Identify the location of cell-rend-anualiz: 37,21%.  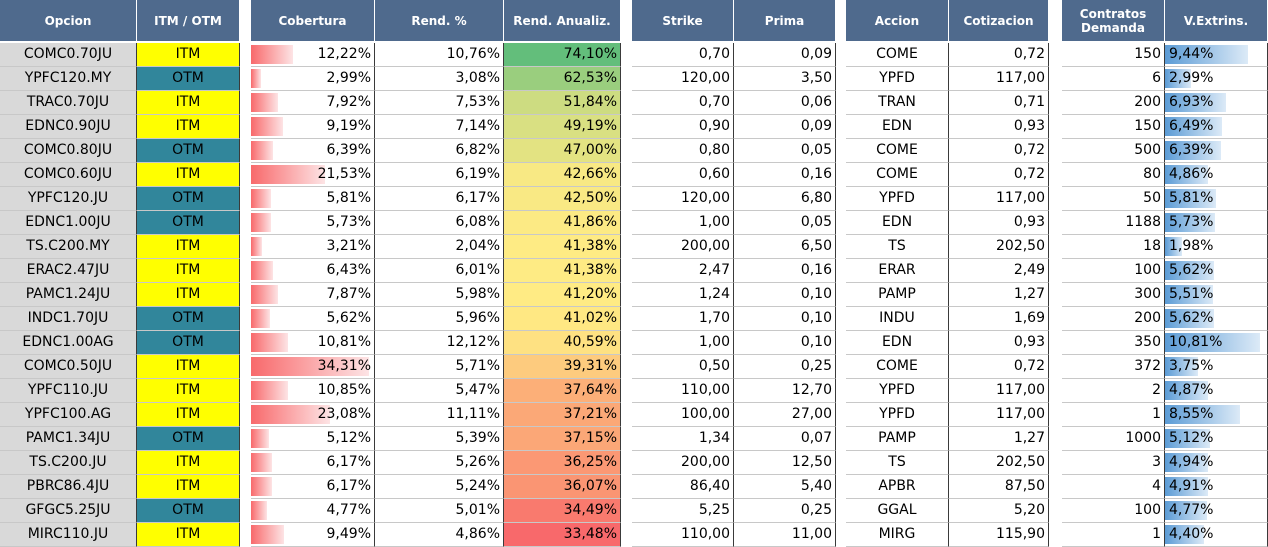
(562, 415).